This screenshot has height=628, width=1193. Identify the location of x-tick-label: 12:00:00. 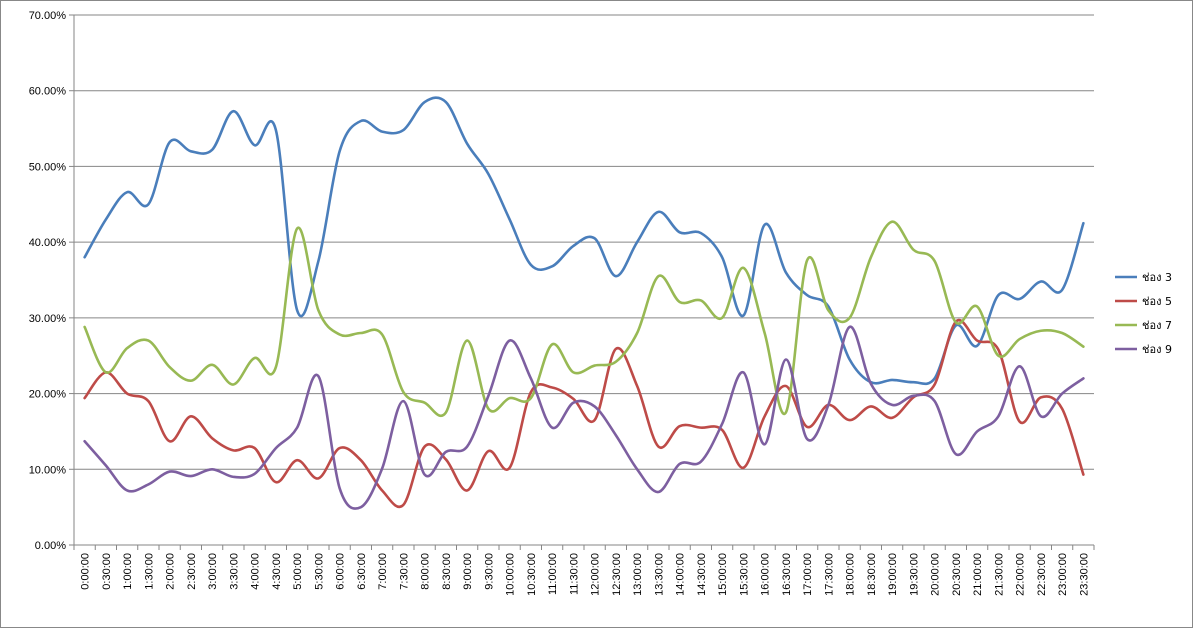
(596, 574).